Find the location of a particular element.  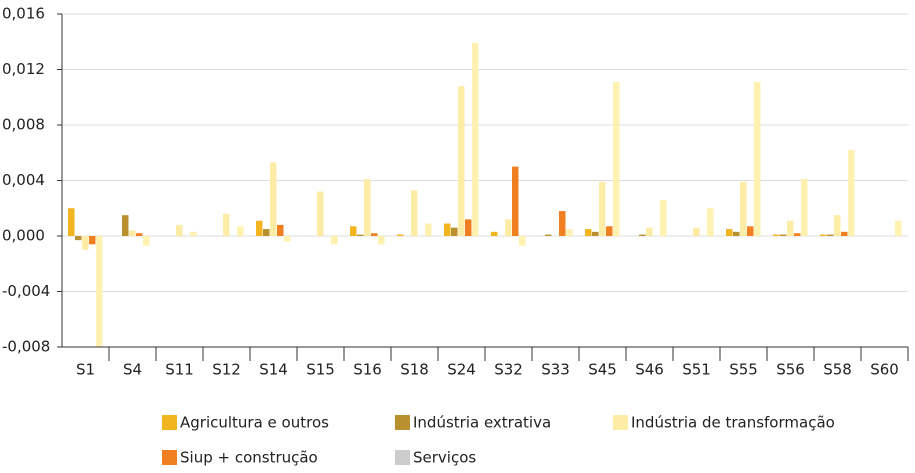

x-tick-label: S32 is located at coordinates (508, 370).